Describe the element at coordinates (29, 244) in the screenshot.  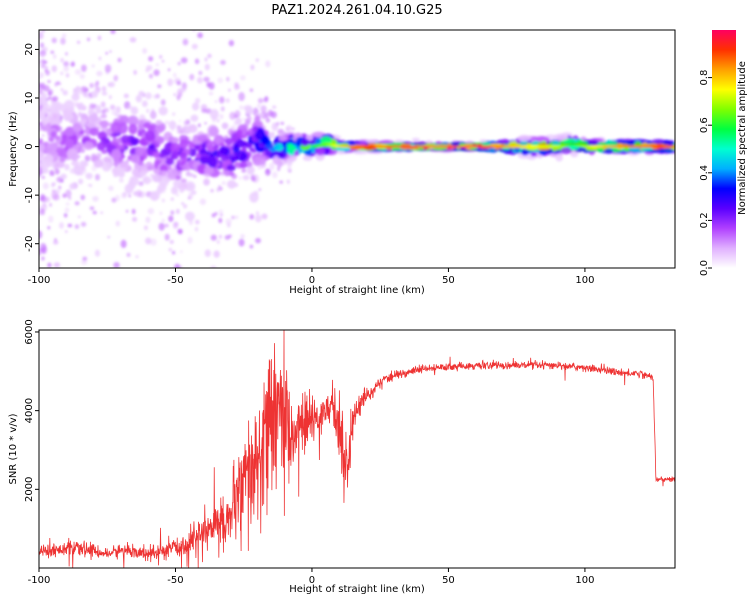
I see `spectrogram-y-tick-label: -20` at that location.